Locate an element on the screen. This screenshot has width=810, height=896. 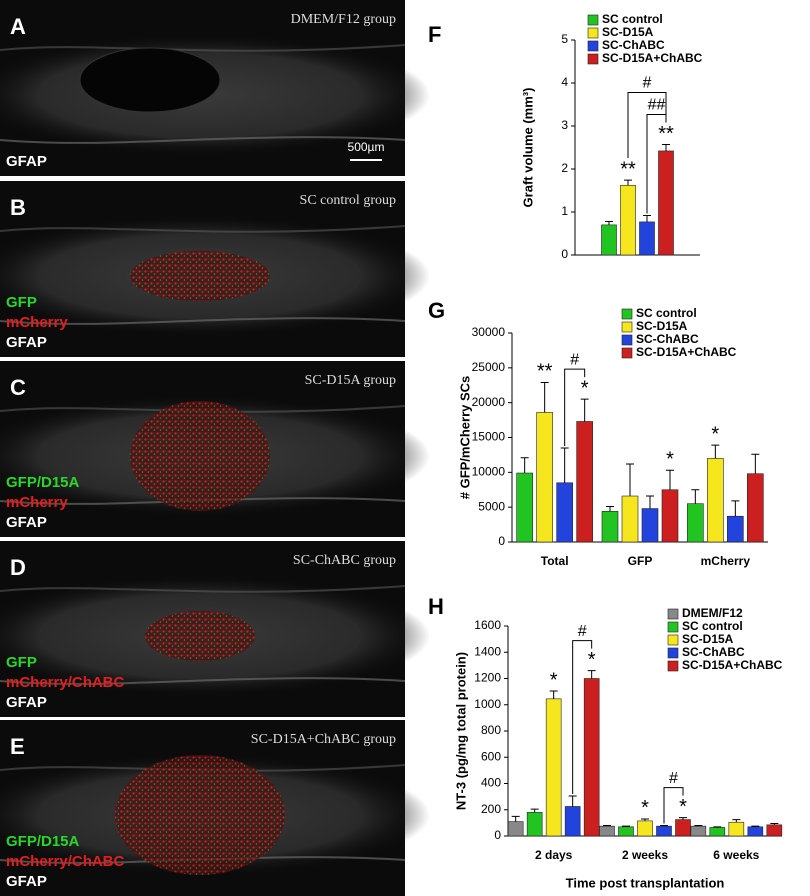
panel-title: SC-D15A group is located at coordinates (350, 380).